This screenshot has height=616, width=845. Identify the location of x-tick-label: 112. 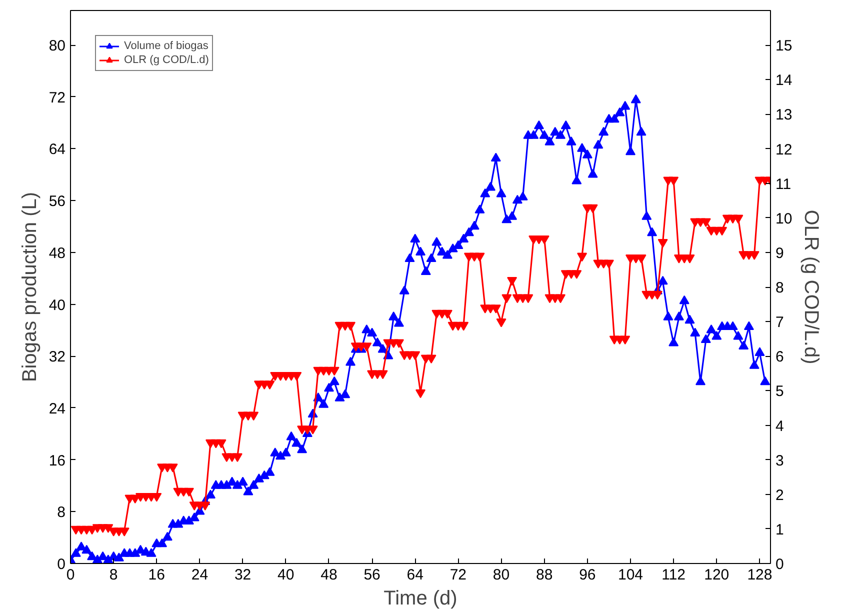
(674, 575).